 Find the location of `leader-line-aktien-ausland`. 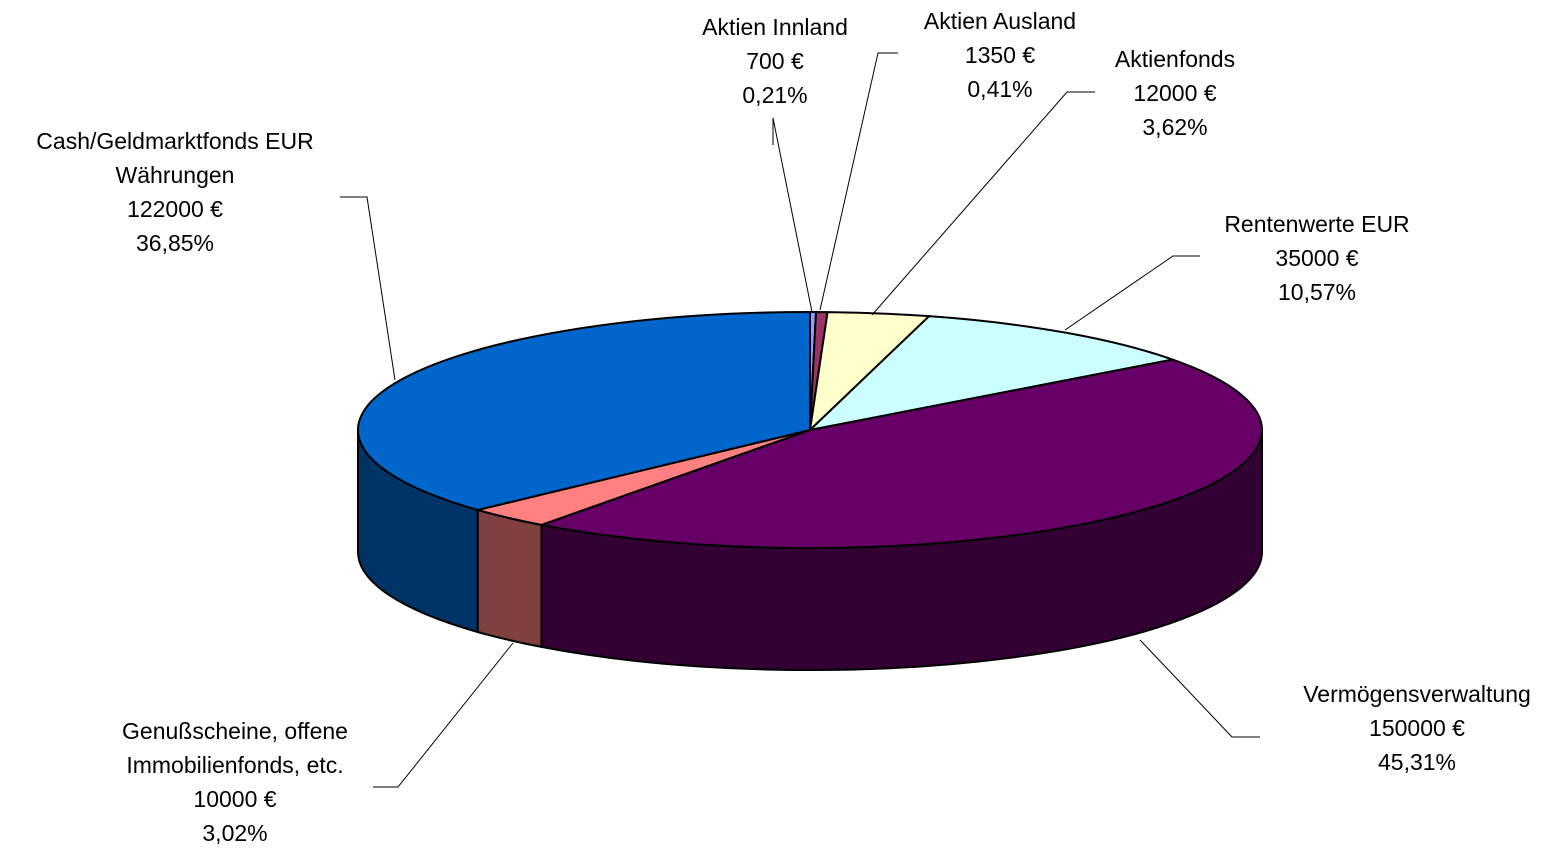

leader-line-aktien-ausland is located at coordinates (858, 181).